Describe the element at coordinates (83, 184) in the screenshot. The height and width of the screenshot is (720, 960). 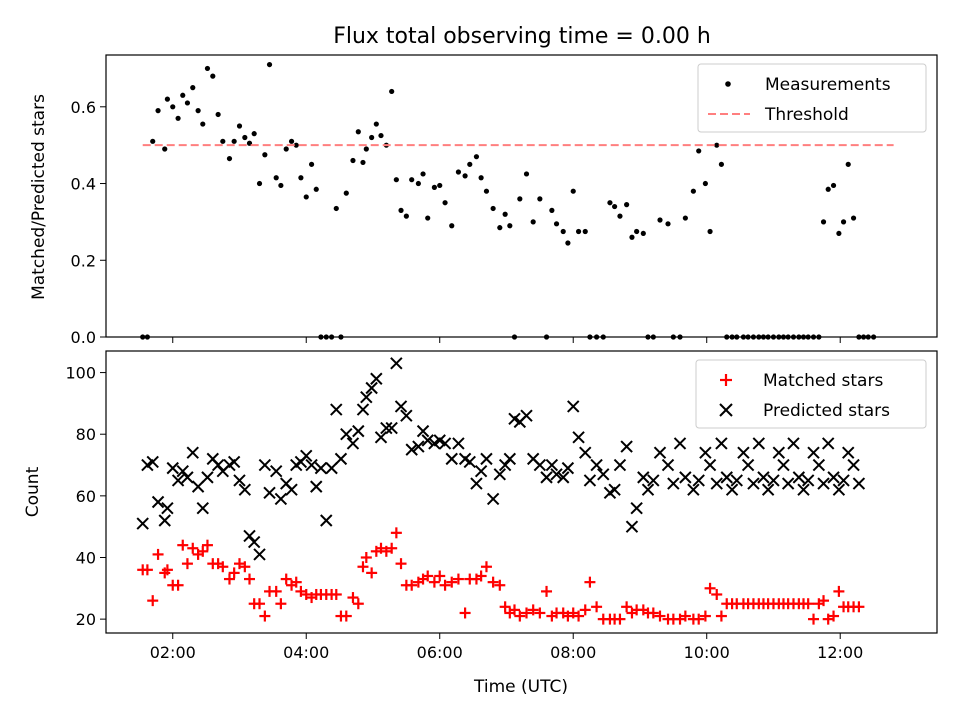
I see `y-tick-label: 0.4` at that location.